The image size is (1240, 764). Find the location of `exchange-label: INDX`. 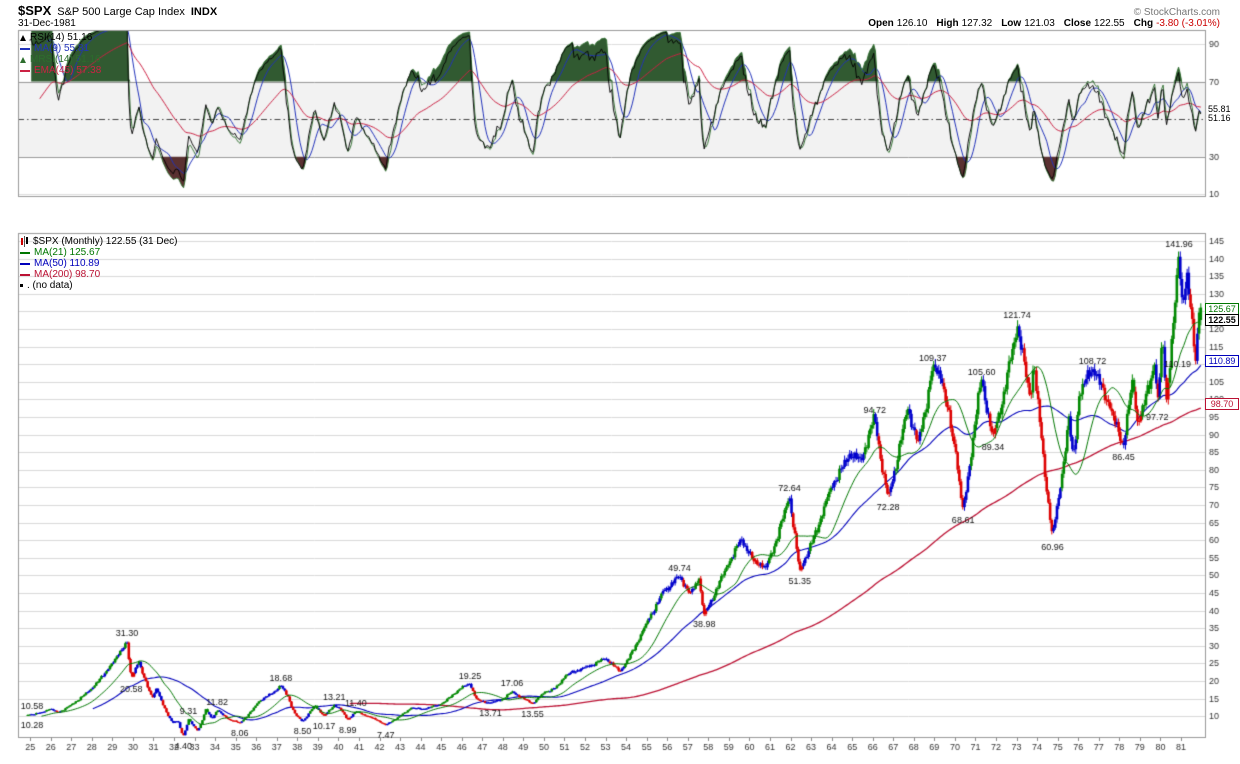

exchange-label: INDX is located at coordinates (204, 12).